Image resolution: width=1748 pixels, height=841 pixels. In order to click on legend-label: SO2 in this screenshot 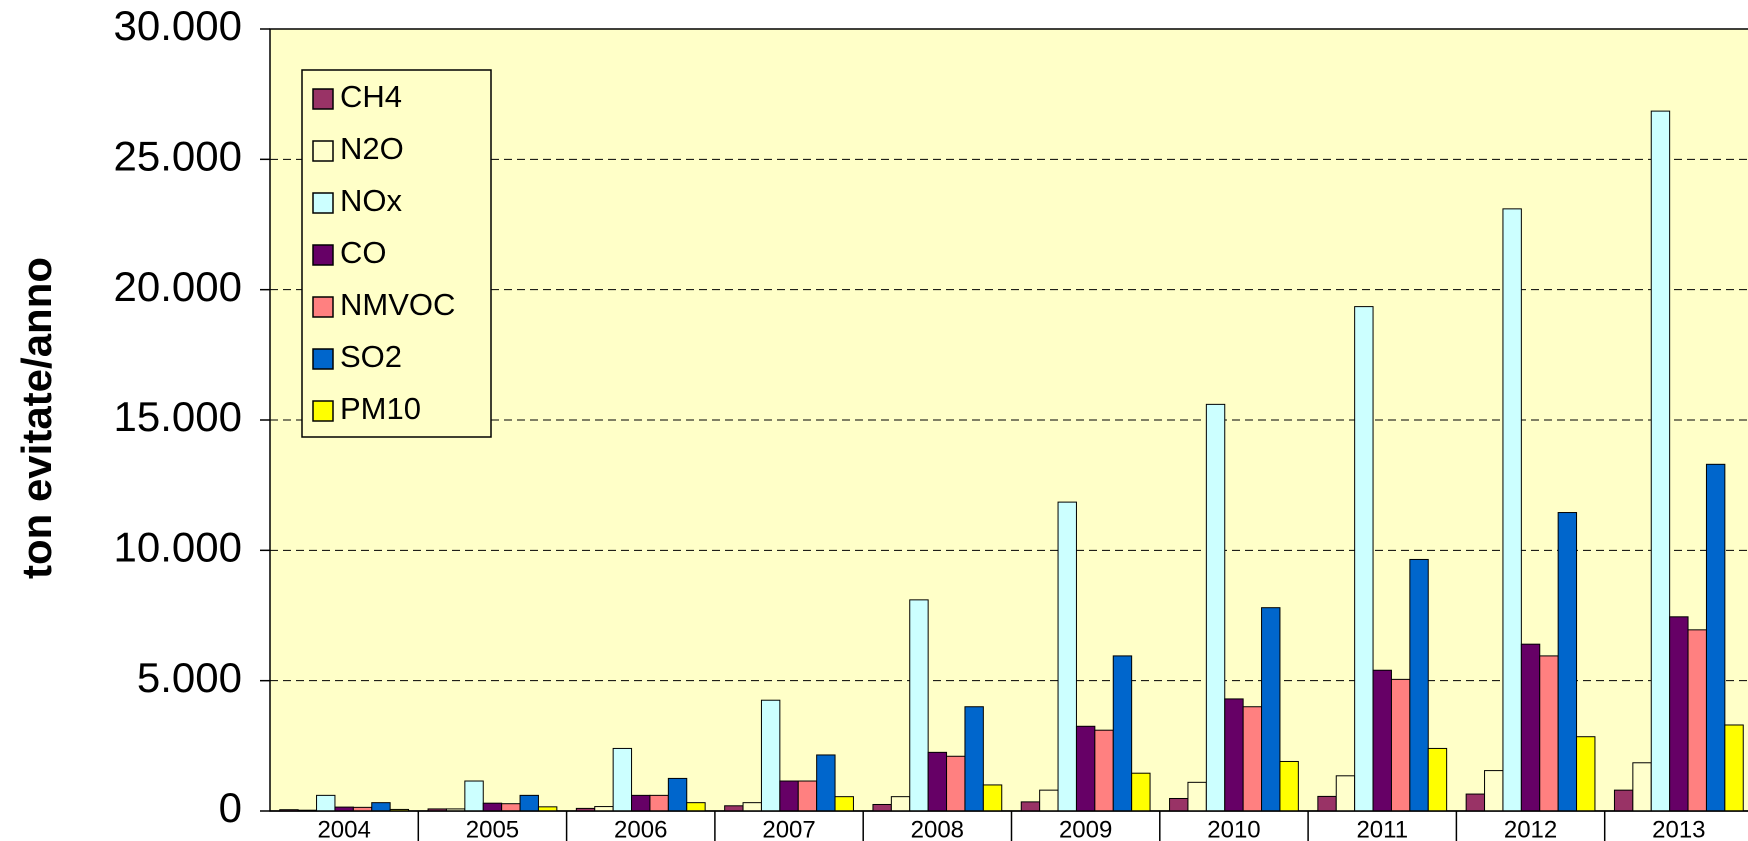, I will do `click(371, 356)`.